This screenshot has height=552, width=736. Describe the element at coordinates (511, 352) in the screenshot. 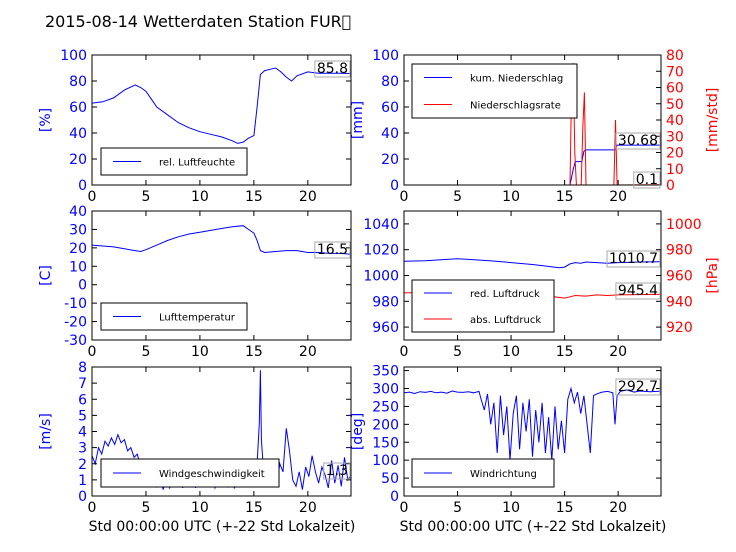

I see `x-tick-label-pressure-2: 10` at that location.